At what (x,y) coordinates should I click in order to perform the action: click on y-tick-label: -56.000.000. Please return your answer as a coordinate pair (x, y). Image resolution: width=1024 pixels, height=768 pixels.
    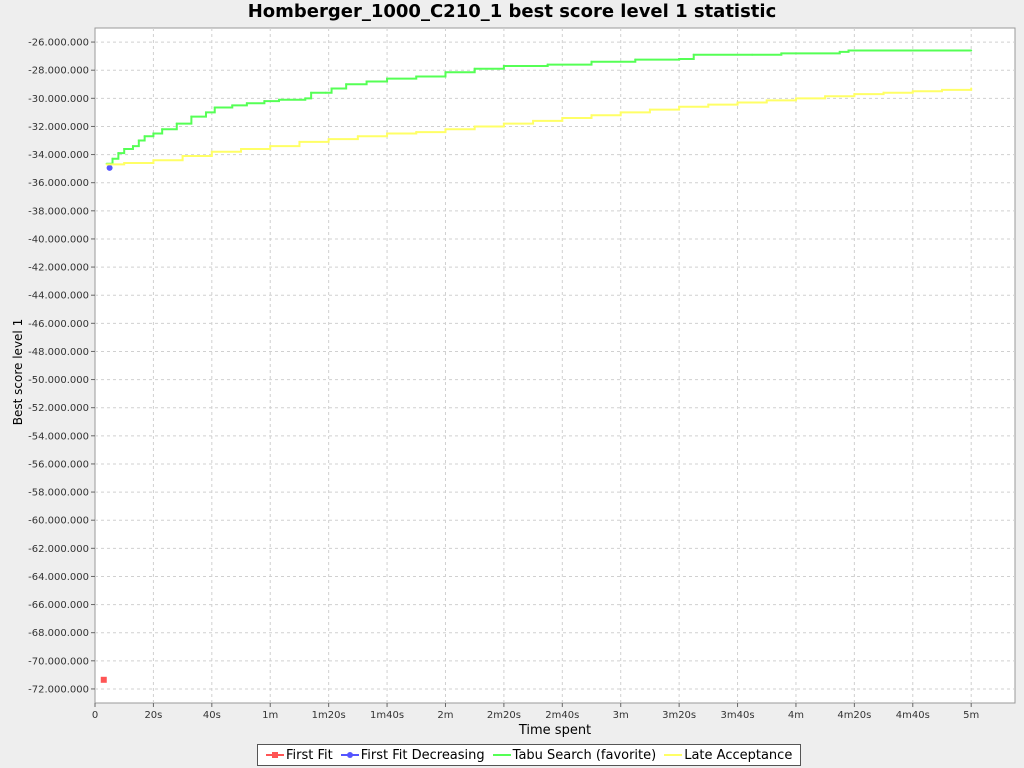
    Looking at the image, I should click on (58, 464).